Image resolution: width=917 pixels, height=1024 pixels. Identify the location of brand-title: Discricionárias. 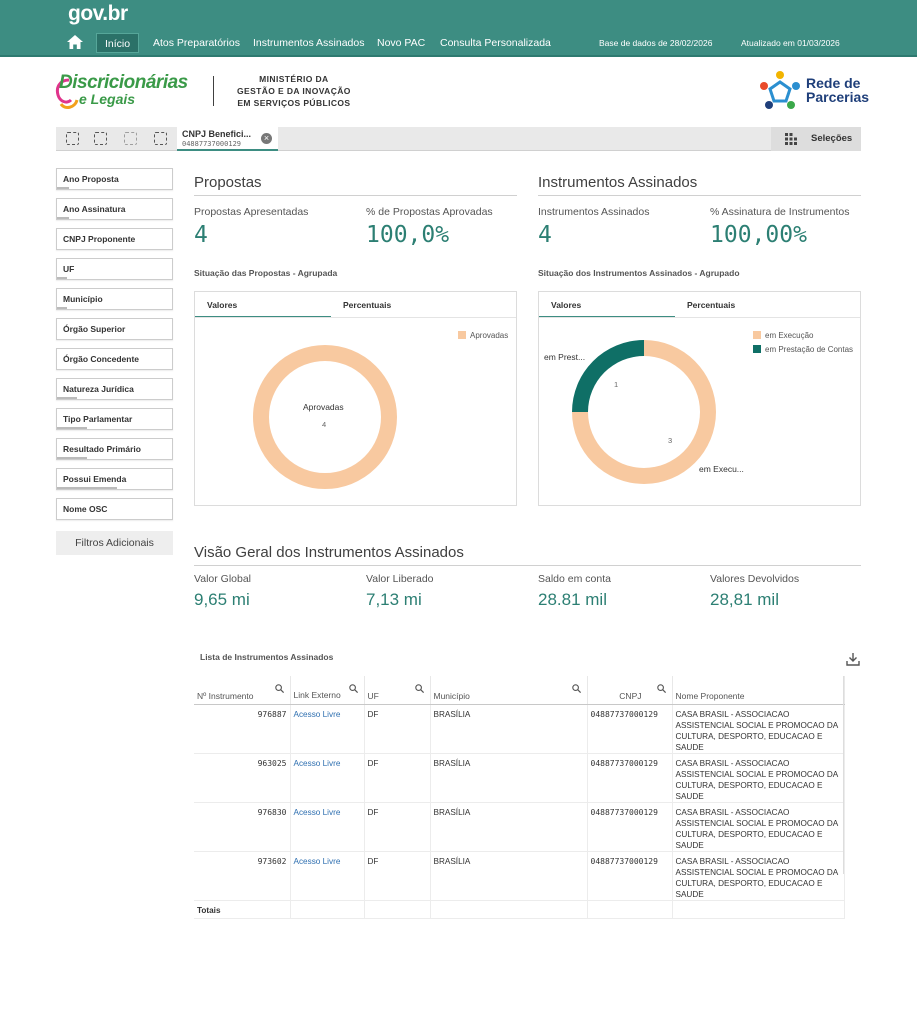
(123, 82).